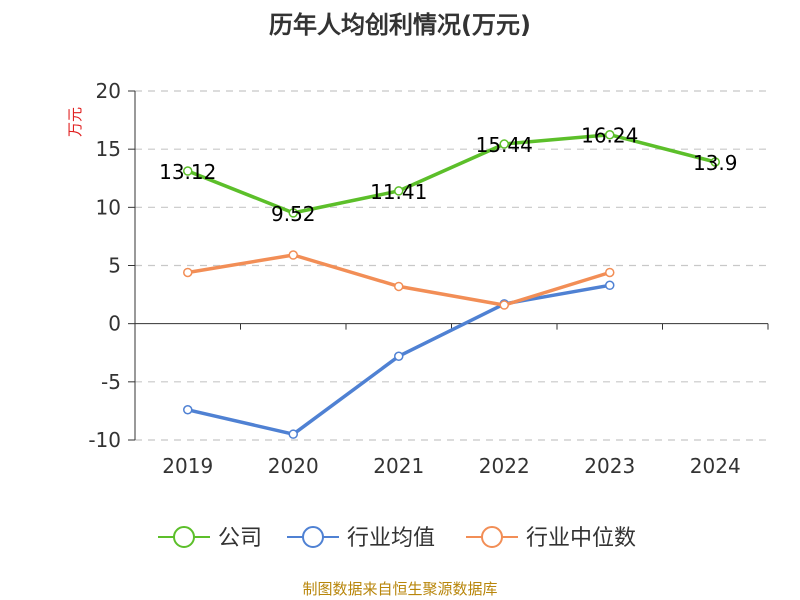 The width and height of the screenshot is (800, 600). I want to click on data-label: 13.9, so click(715, 163).